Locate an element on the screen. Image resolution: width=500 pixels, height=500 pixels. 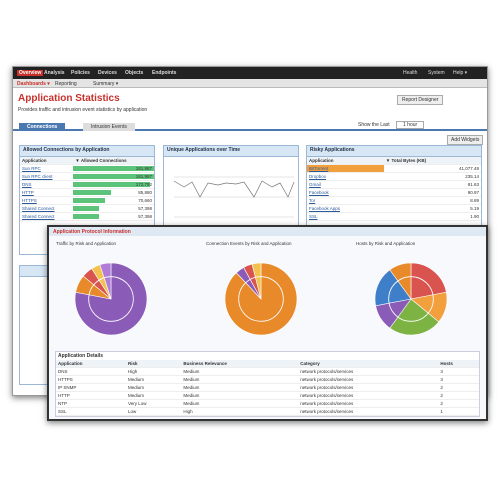
nav-tab: Analysis is located at coordinates (54, 73).